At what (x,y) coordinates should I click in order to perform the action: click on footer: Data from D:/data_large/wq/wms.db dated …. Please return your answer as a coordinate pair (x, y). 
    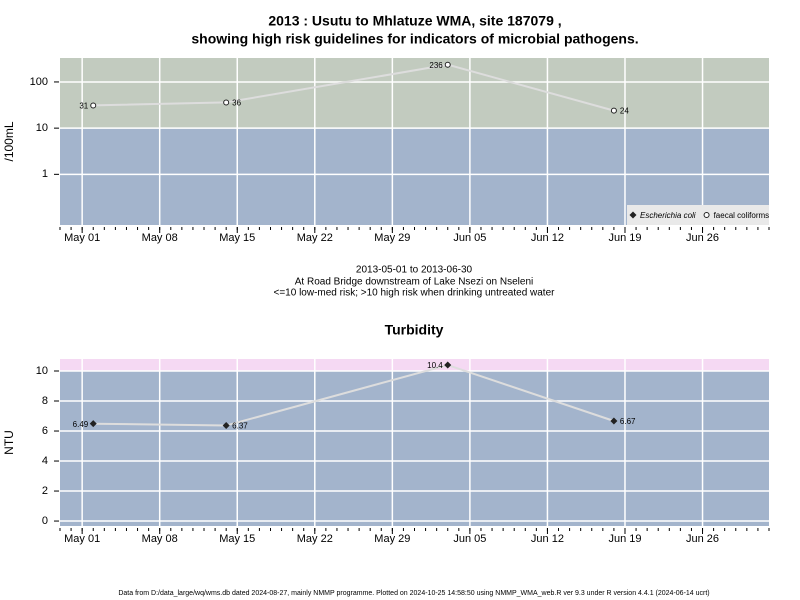
    Looking at the image, I should click on (413, 593).